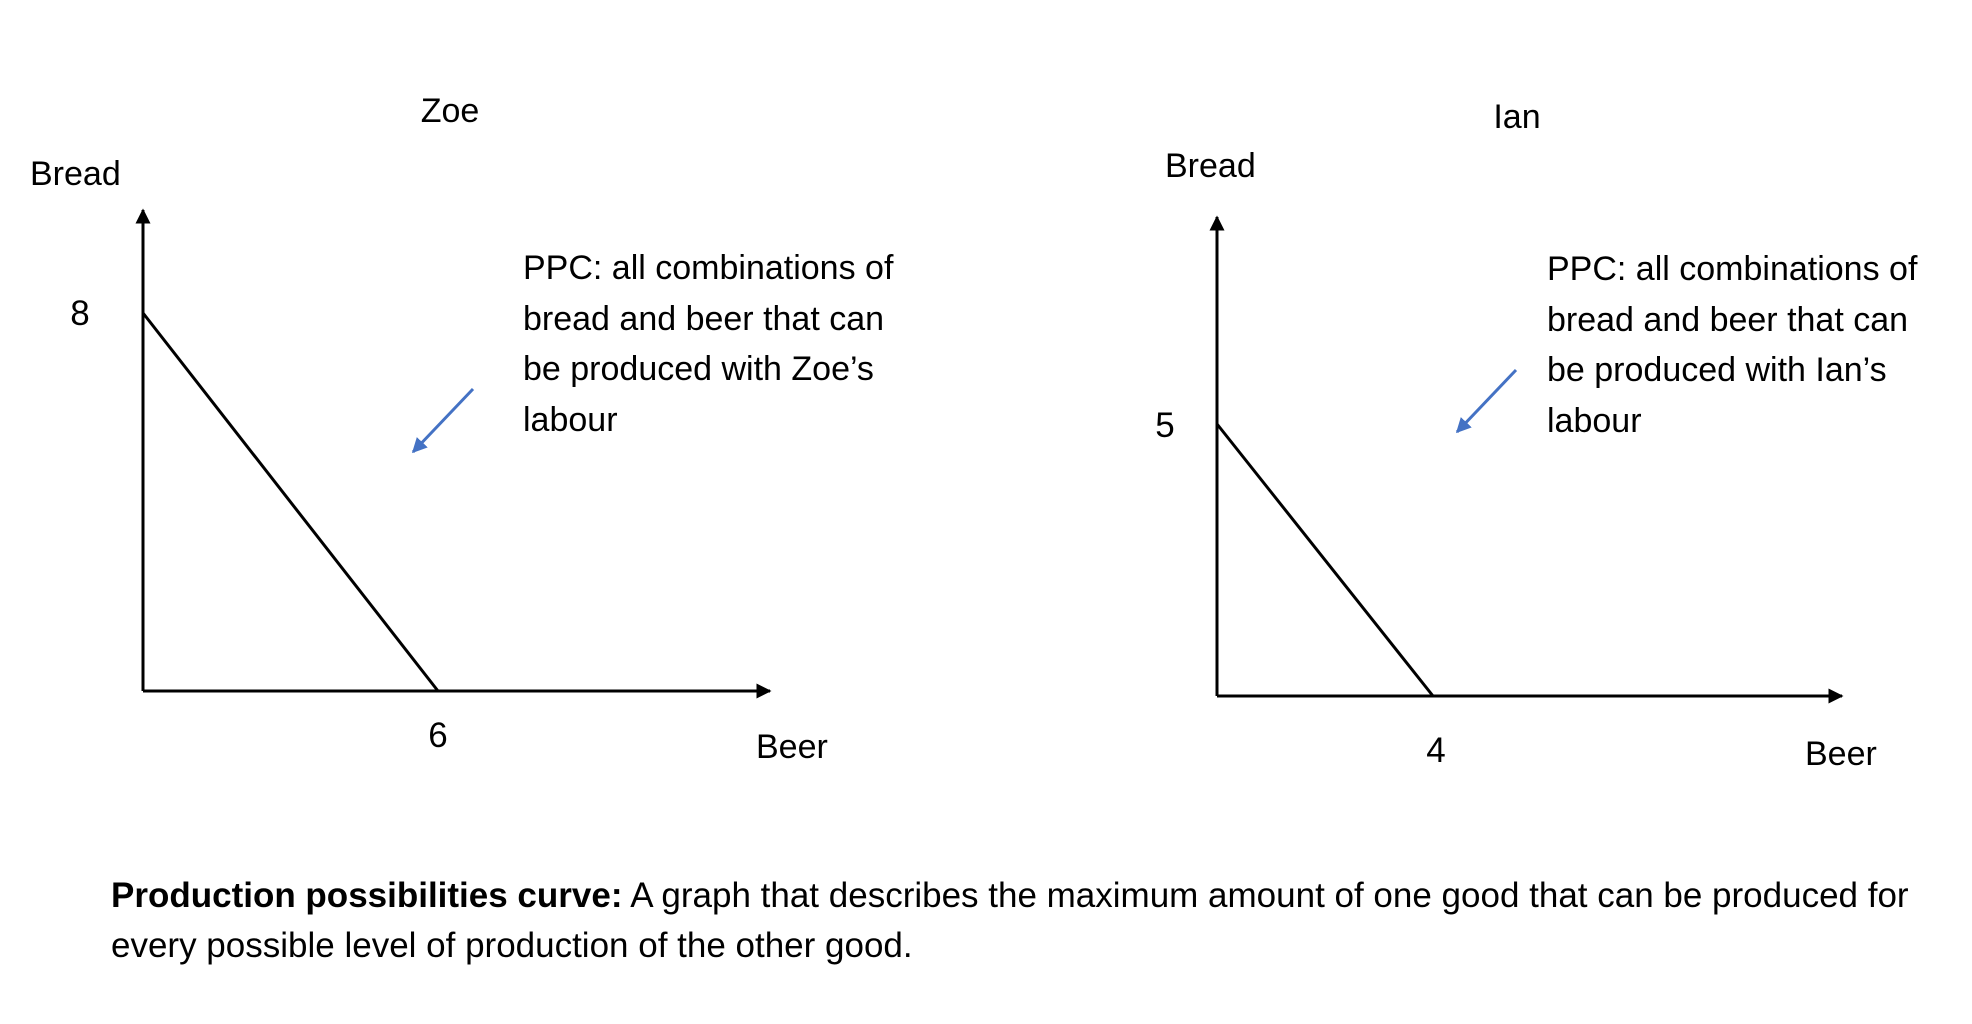 This screenshot has height=1024, width=1972. What do you see at coordinates (1325, 560) in the screenshot?
I see `chart-ian-ppc-line` at bounding box center [1325, 560].